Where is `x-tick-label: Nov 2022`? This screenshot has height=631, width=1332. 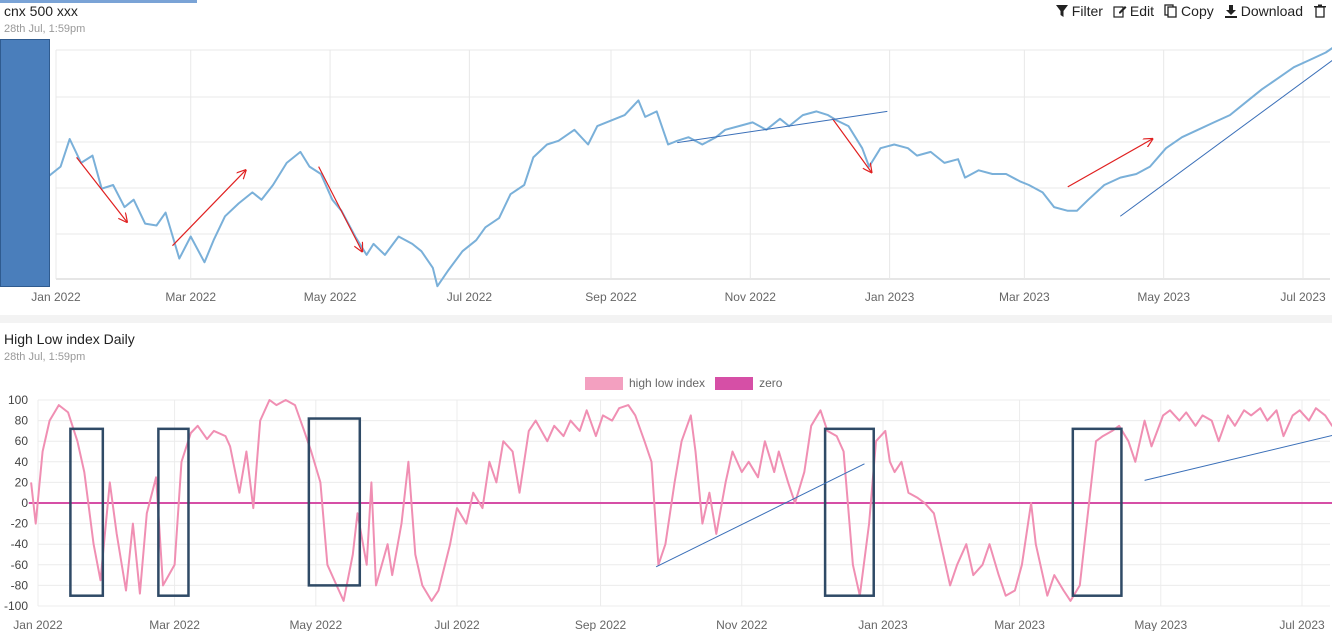 x-tick-label: Nov 2022 is located at coordinates (742, 624).